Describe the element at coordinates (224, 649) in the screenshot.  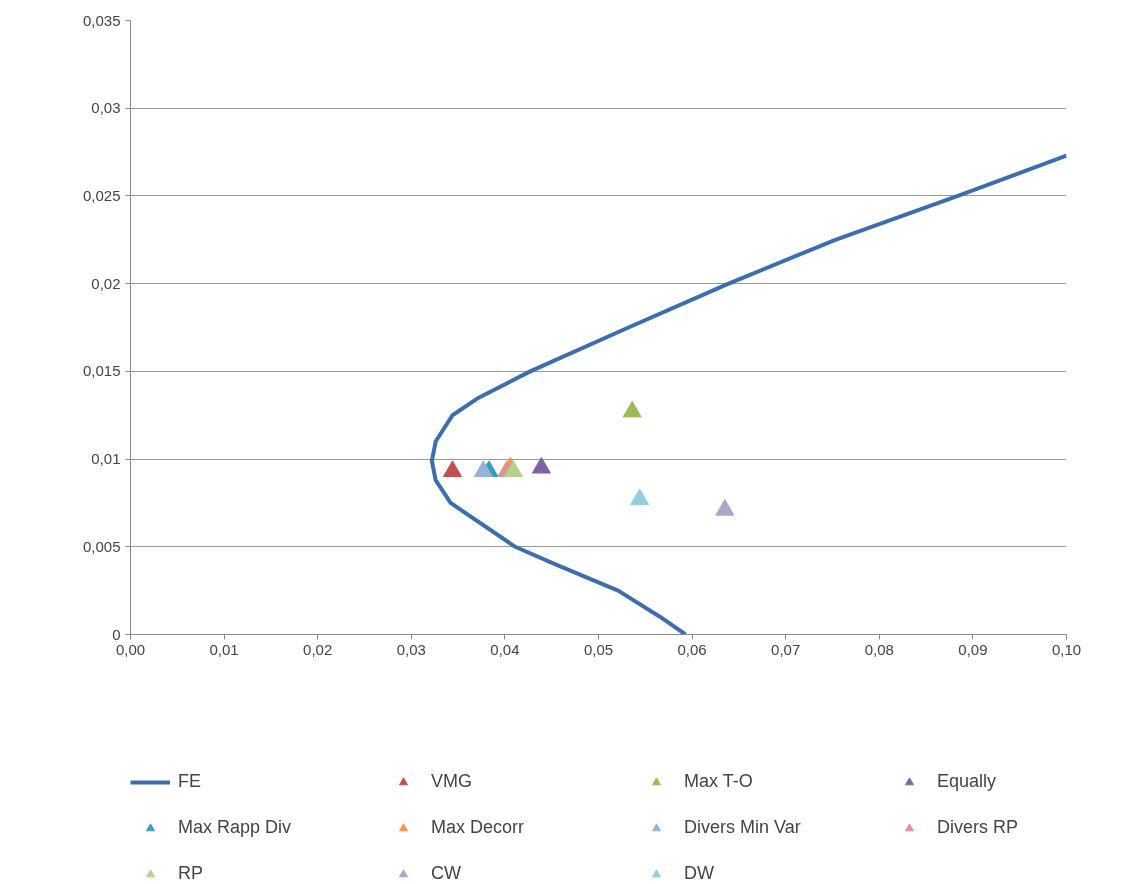
I see `x-tick-label: 0,01` at that location.